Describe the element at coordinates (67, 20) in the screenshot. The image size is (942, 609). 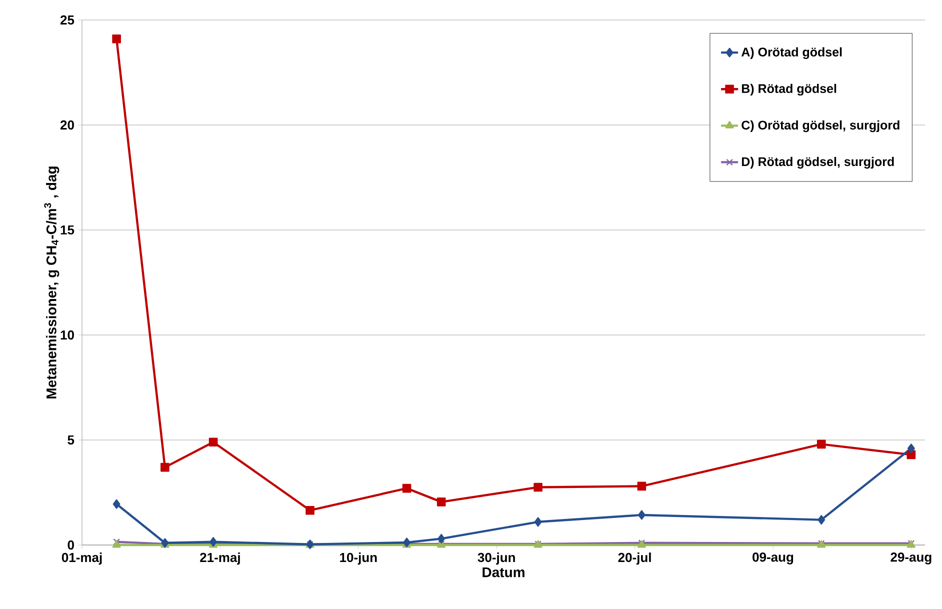
I see `y-tick-label: 25` at that location.